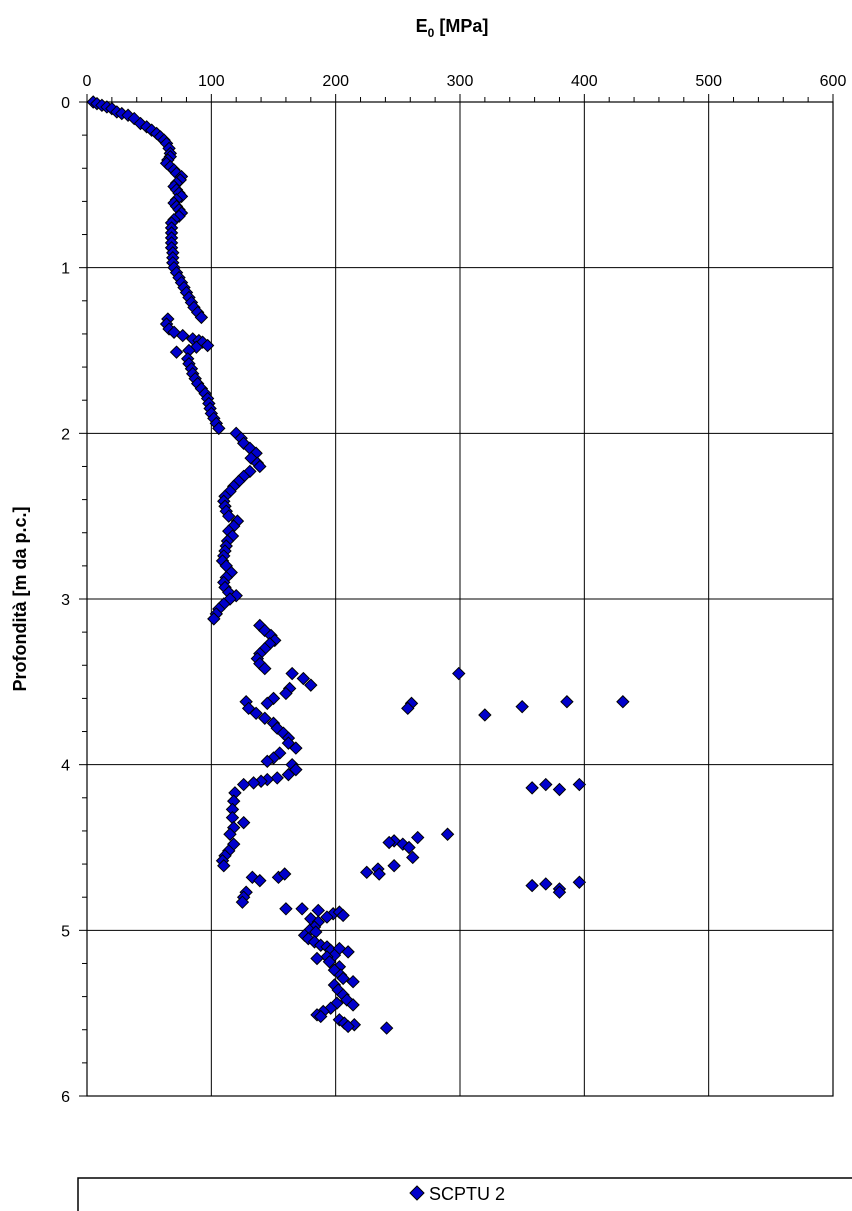  I want to click on x-tick-label: 0, so click(87, 81).